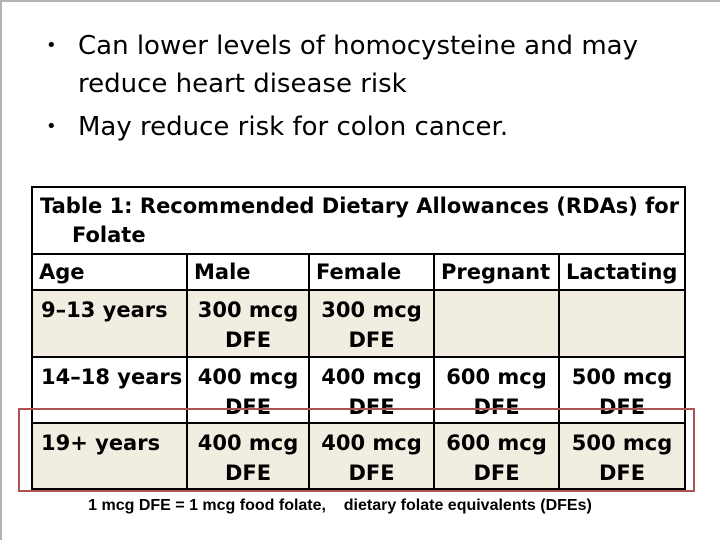  I want to click on slide-edge-top, so click(360, 1).